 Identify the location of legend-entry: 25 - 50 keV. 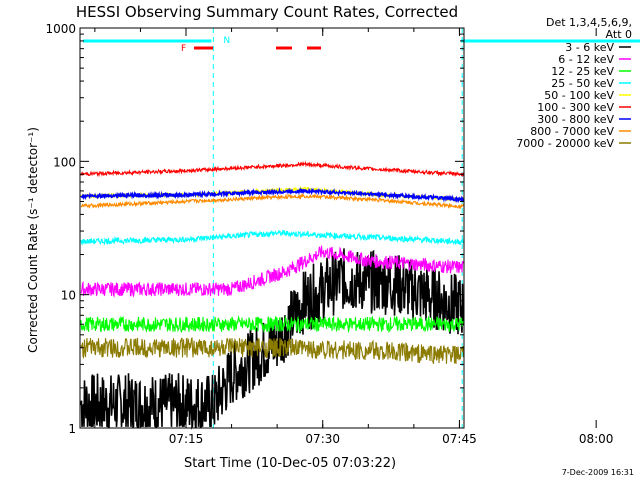
(582, 83).